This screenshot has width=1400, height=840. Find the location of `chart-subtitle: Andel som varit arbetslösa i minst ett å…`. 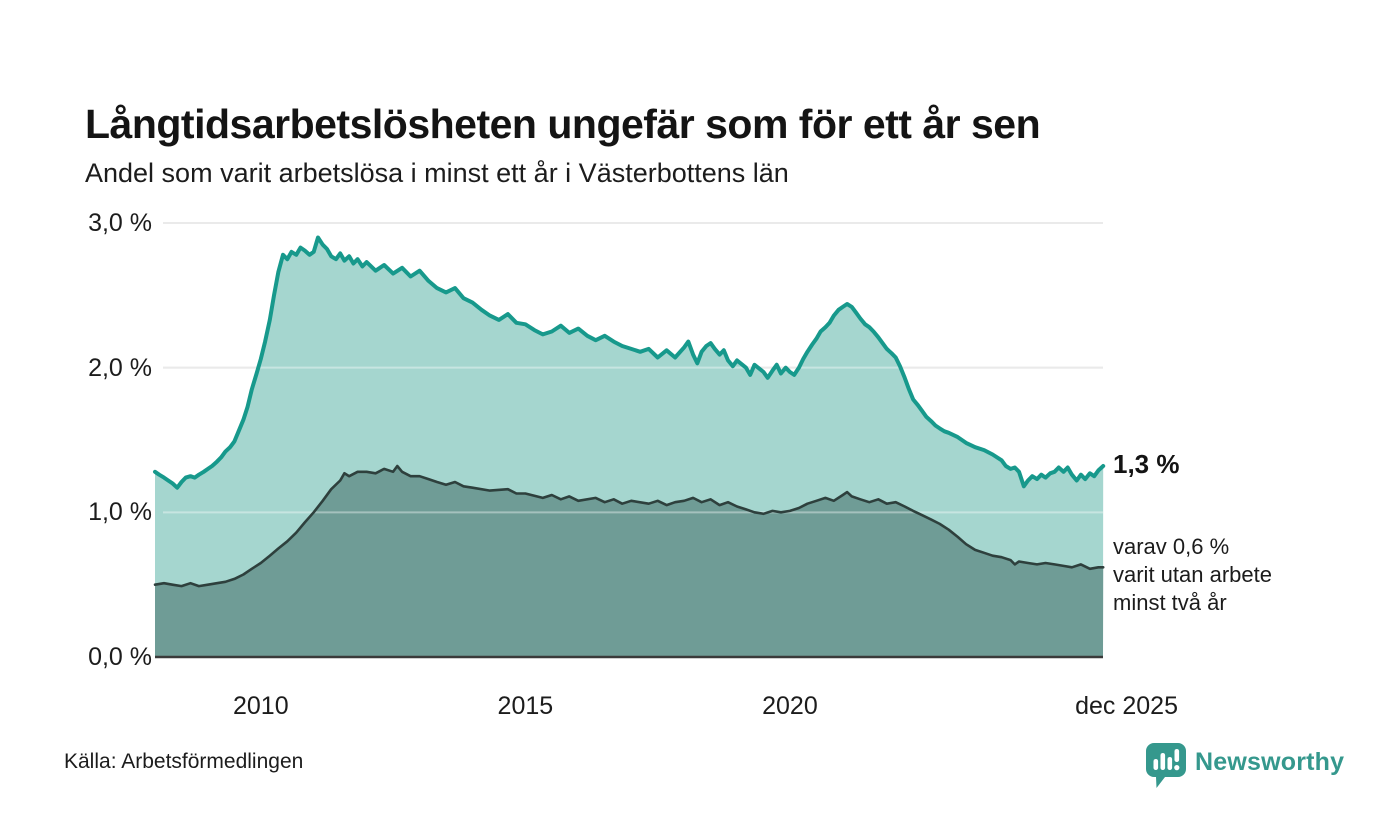

chart-subtitle: Andel som varit arbetslösa i minst ett å… is located at coordinates (437, 173).